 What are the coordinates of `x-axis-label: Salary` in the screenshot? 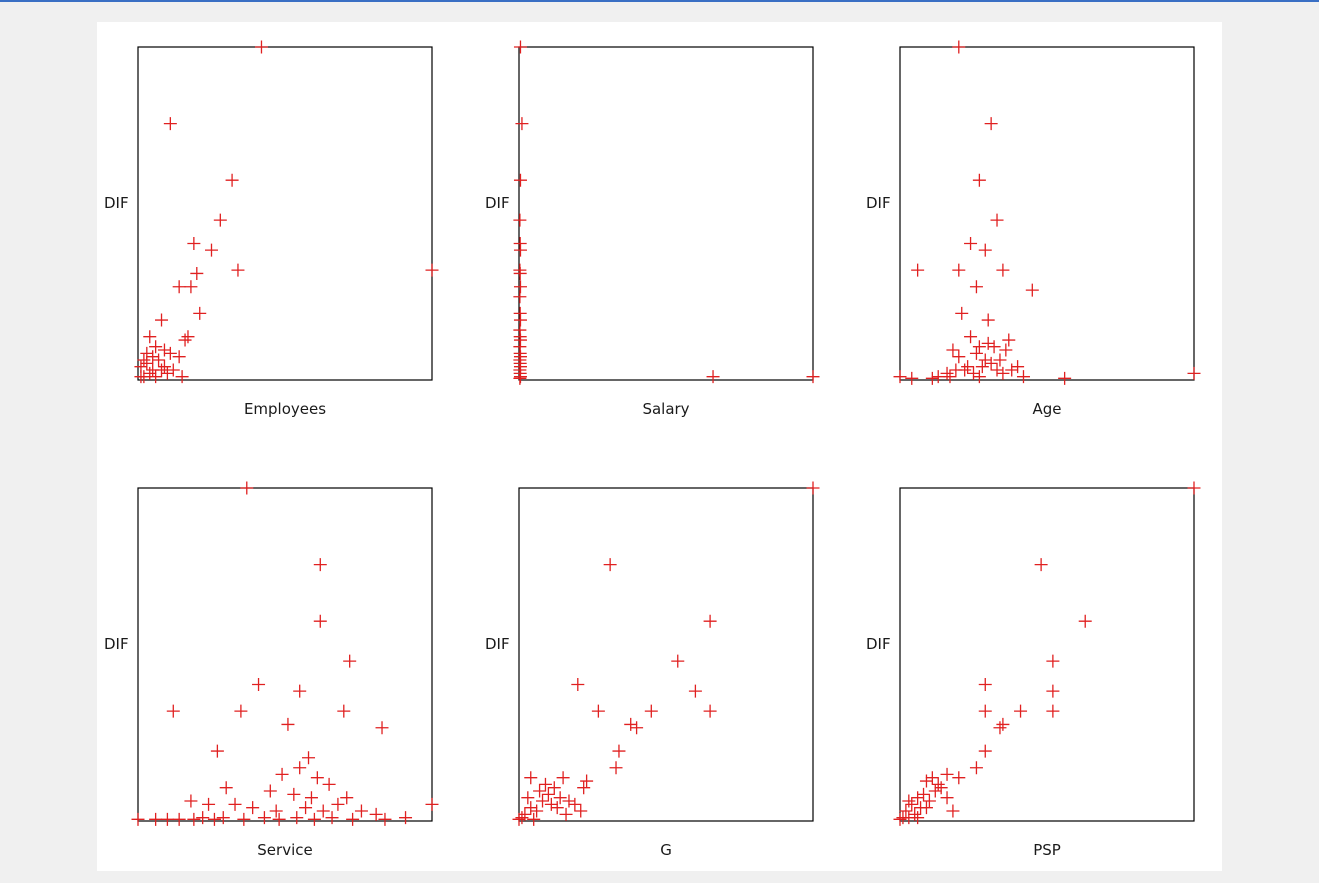 It's located at (665, 409).